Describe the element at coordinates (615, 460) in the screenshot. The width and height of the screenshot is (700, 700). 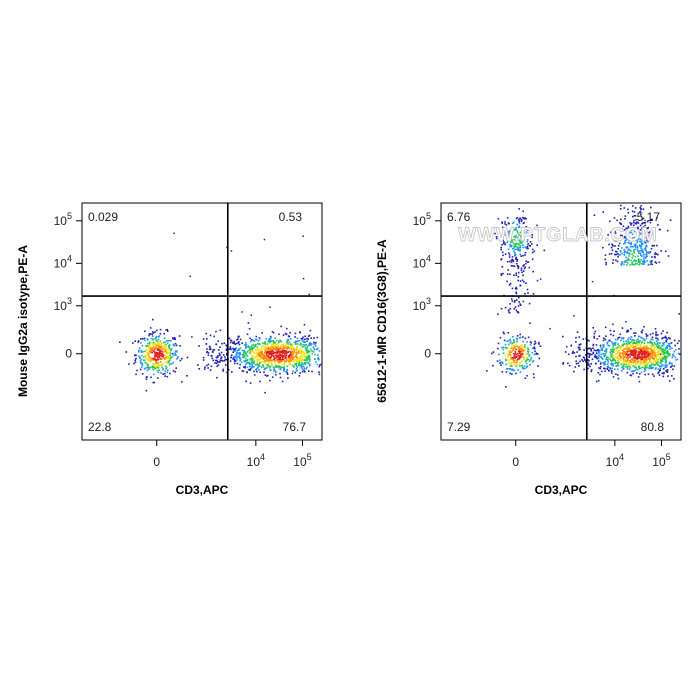
I see `x-tick-label: 104` at that location.